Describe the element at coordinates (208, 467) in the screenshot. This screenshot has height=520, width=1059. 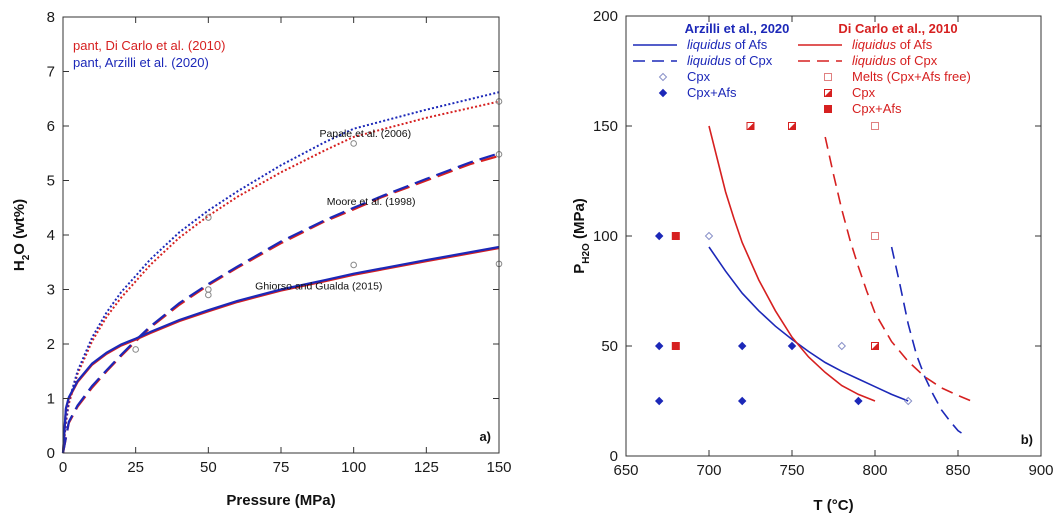
I see `x-tick-label: 50` at that location.